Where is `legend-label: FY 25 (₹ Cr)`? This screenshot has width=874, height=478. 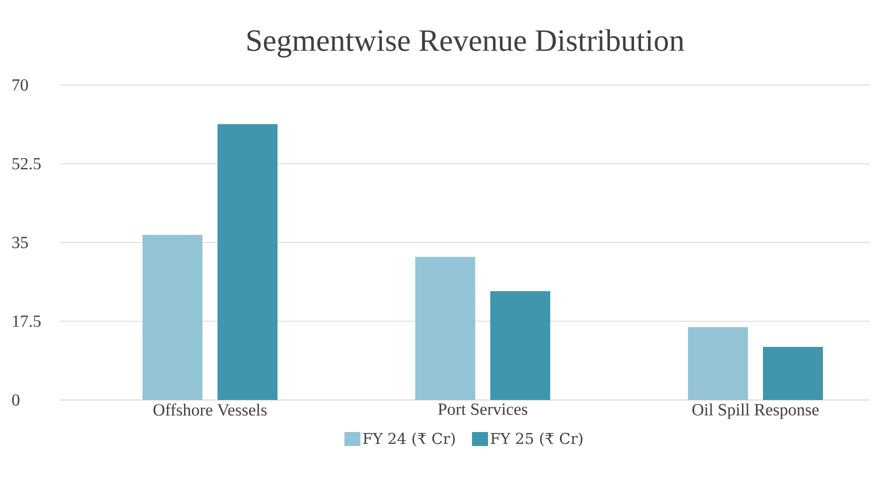 legend-label: FY 25 (₹ Cr) is located at coordinates (536, 439).